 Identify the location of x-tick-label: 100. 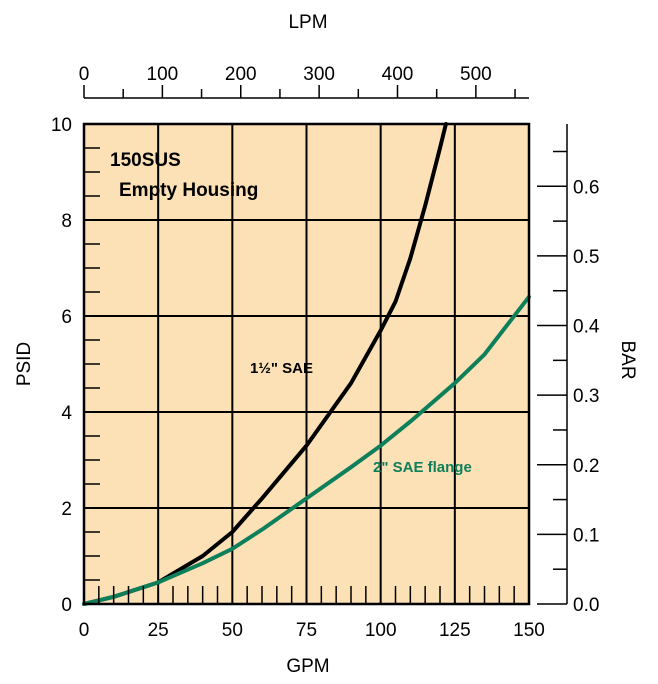
(381, 630).